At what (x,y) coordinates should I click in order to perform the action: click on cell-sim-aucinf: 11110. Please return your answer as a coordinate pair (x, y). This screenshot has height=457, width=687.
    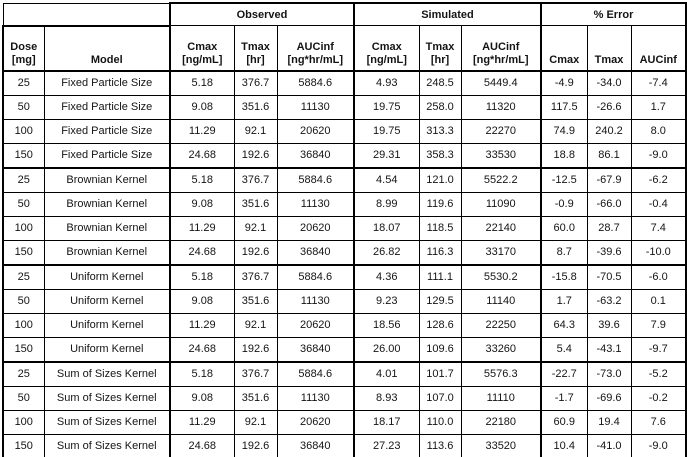
    Looking at the image, I should click on (501, 398).